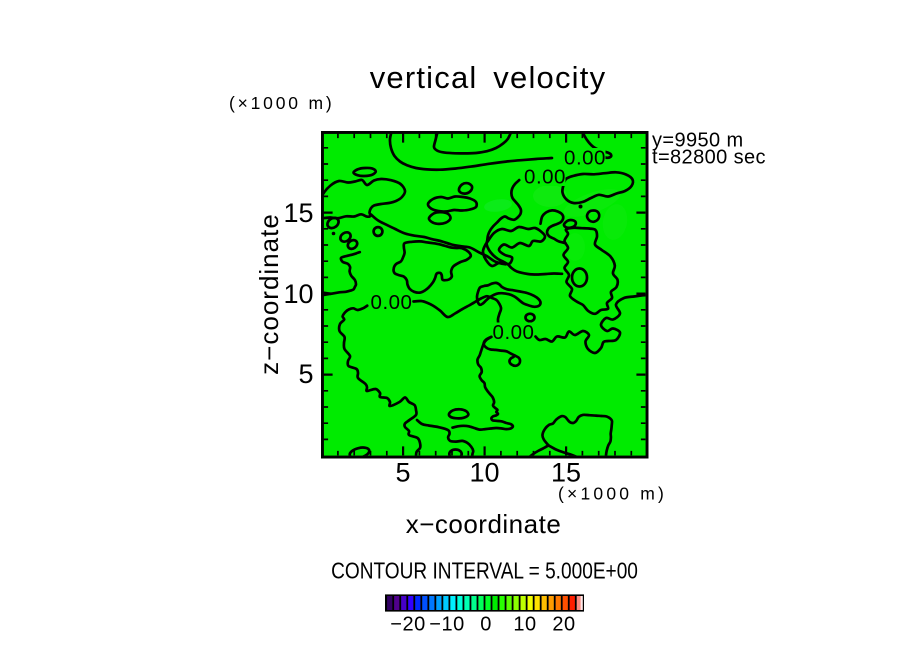 This screenshot has width=904, height=654. I want to click on svg-text: −20, so click(407, 625).